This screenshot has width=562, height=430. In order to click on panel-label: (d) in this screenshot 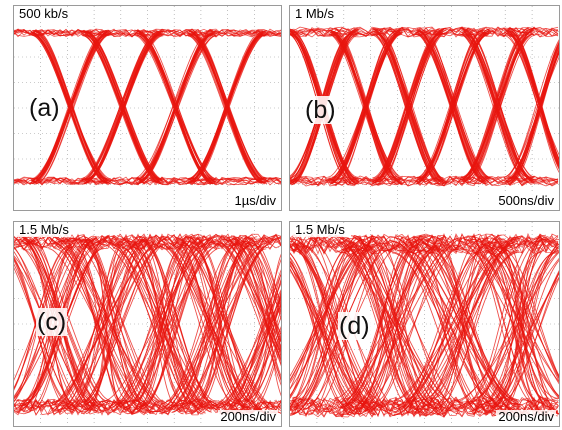, I will do `click(354, 326)`.